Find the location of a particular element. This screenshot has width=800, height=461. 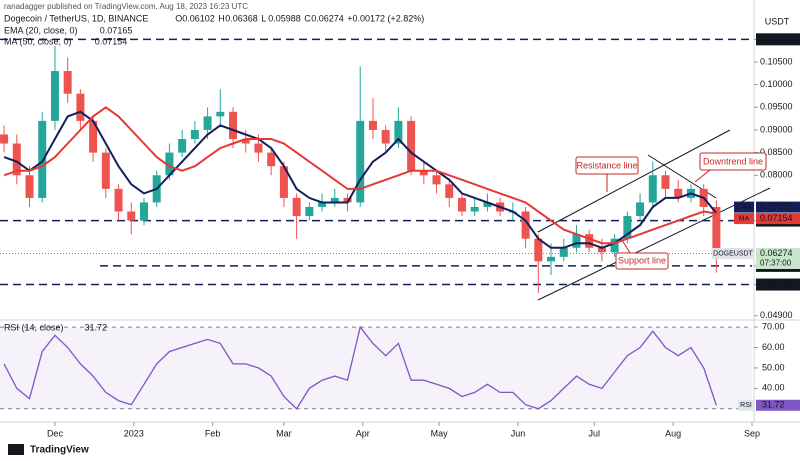

tag-name-box is located at coordinates (746, 405).